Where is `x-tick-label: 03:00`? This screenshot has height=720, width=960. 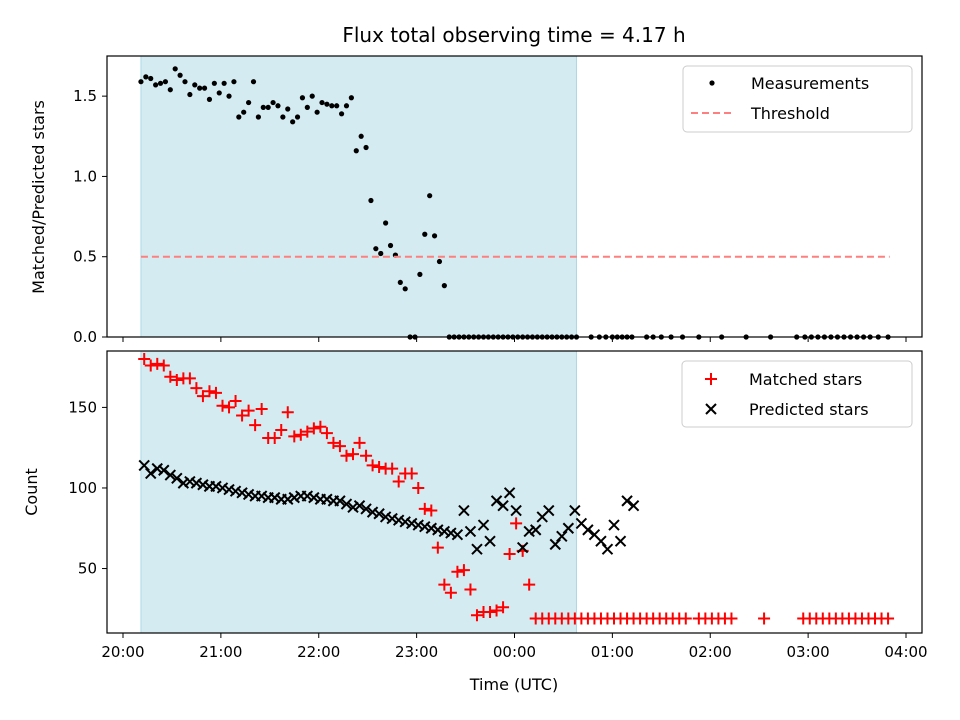
x-tick-label: 03:00 is located at coordinates (808, 652).